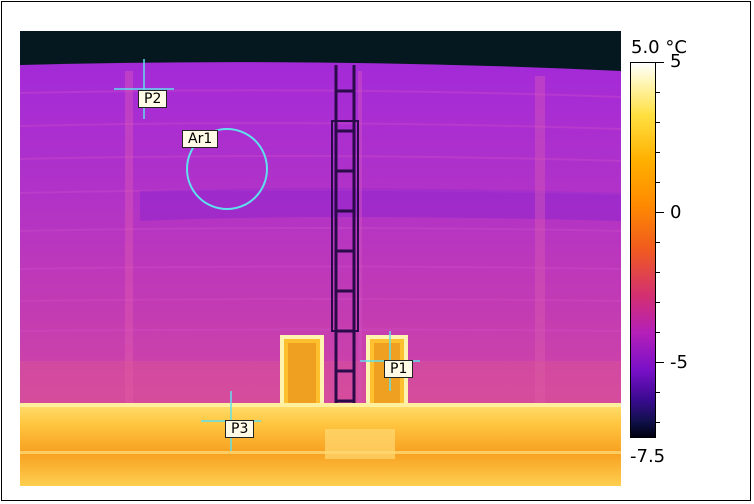 The image size is (754, 504). I want to click on ar1-circle, so click(227, 169).